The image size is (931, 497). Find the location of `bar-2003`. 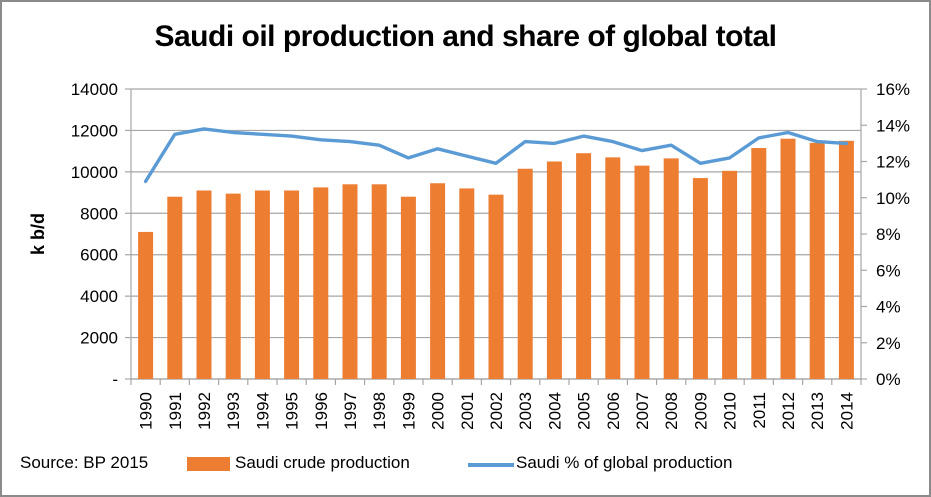

bar-2003 is located at coordinates (525, 273).